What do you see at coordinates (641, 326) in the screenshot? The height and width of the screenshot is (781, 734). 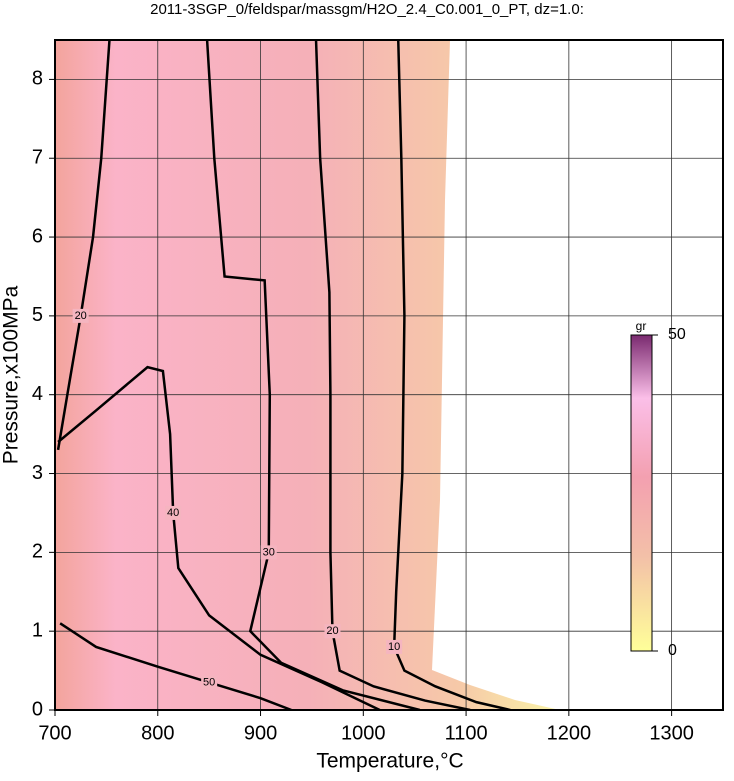 I see `colorbar-label: gr` at bounding box center [641, 326].